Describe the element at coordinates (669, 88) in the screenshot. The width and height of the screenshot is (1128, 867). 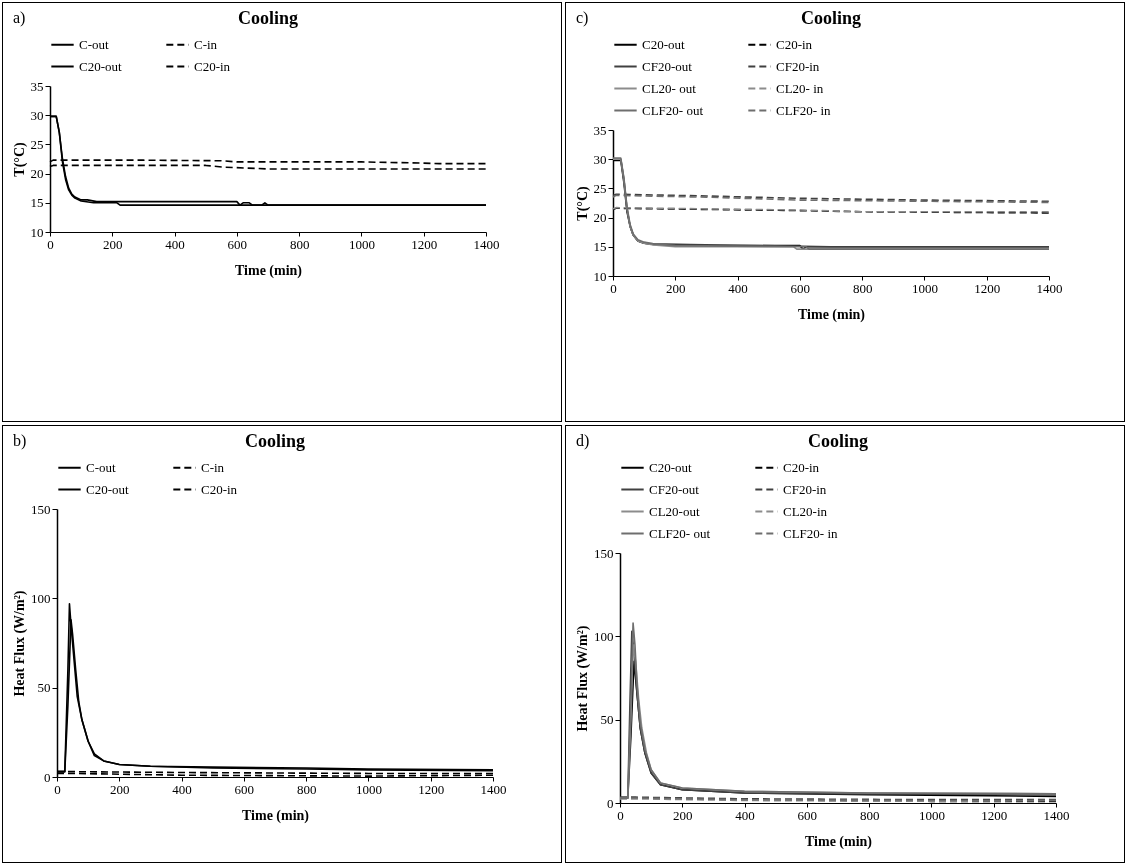
I see `legend-label: CL20- out` at that location.